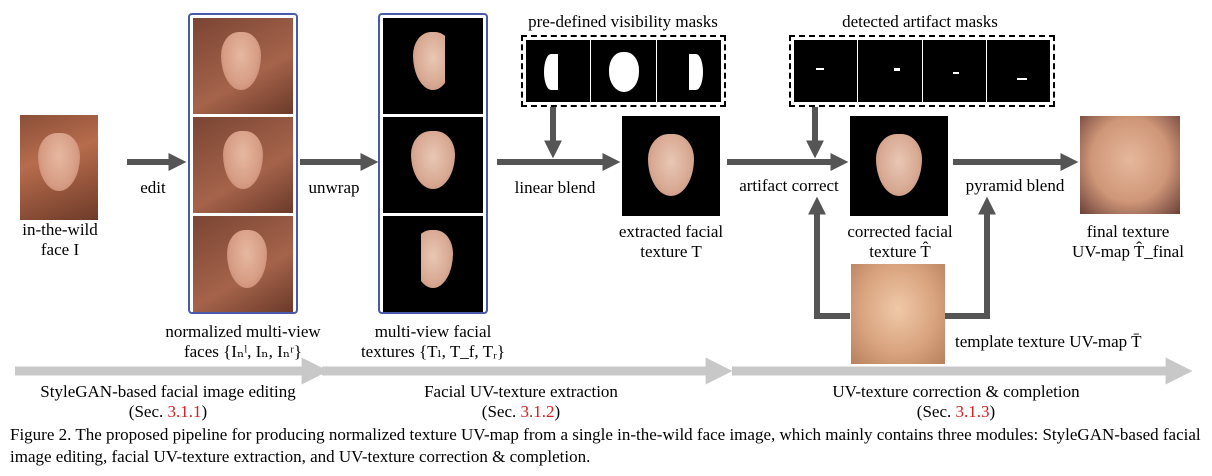  Describe the element at coordinates (899, 166) in the screenshot. I see `corrected-texture-image` at that location.